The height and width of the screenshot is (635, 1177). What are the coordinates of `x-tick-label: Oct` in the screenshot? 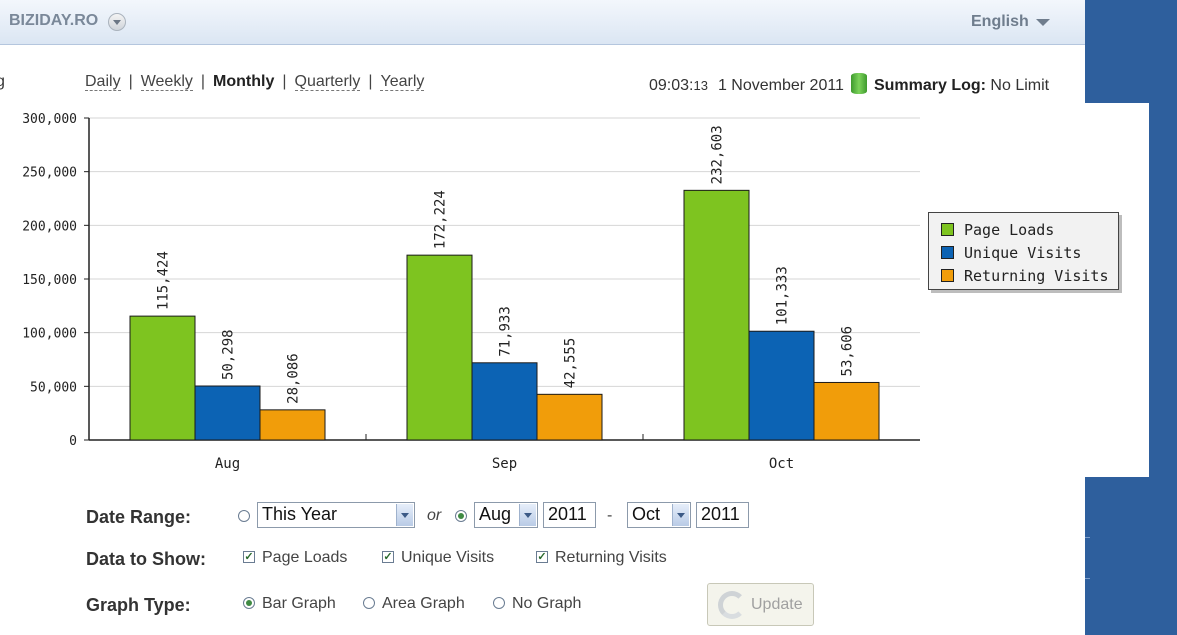 It's located at (781, 464).